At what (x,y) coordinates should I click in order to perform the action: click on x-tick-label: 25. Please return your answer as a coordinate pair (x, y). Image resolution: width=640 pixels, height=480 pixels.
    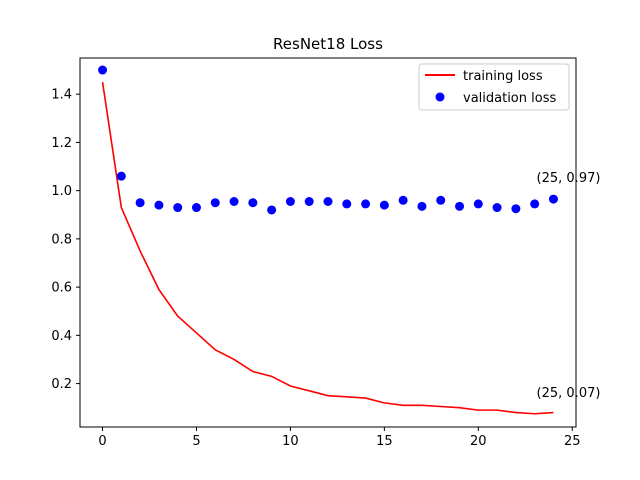
    Looking at the image, I should click on (572, 441).